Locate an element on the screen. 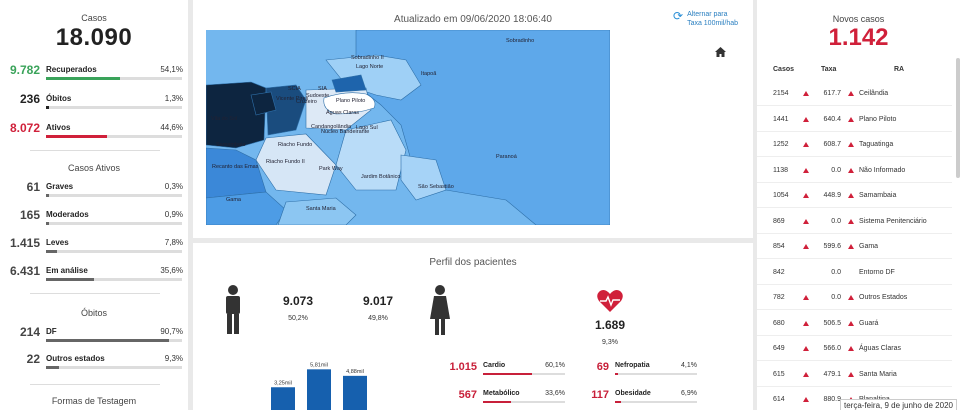 This screenshot has height=410, width=960. table-row: 649 566.0 Águas Claras is located at coordinates (854, 349).